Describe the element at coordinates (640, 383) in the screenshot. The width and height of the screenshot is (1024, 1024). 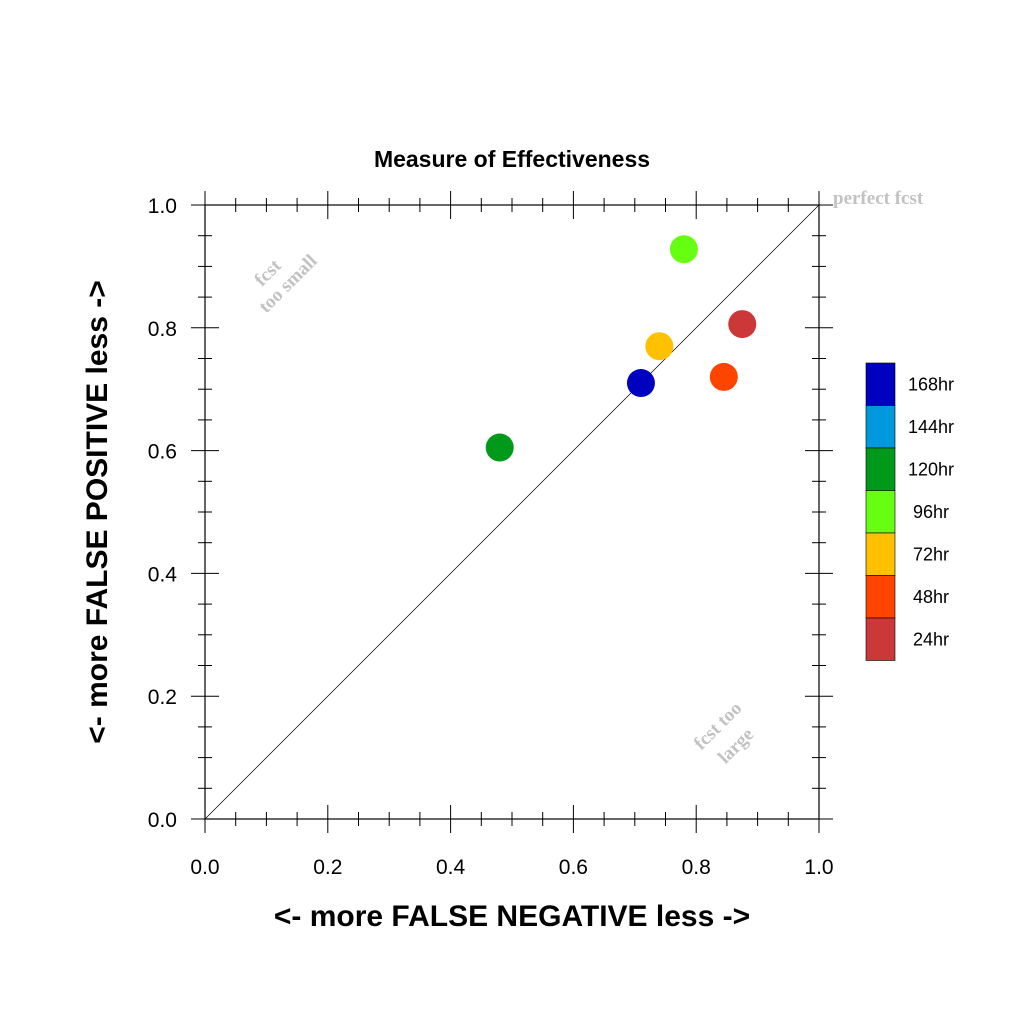
I see `data-point-168hr` at that location.